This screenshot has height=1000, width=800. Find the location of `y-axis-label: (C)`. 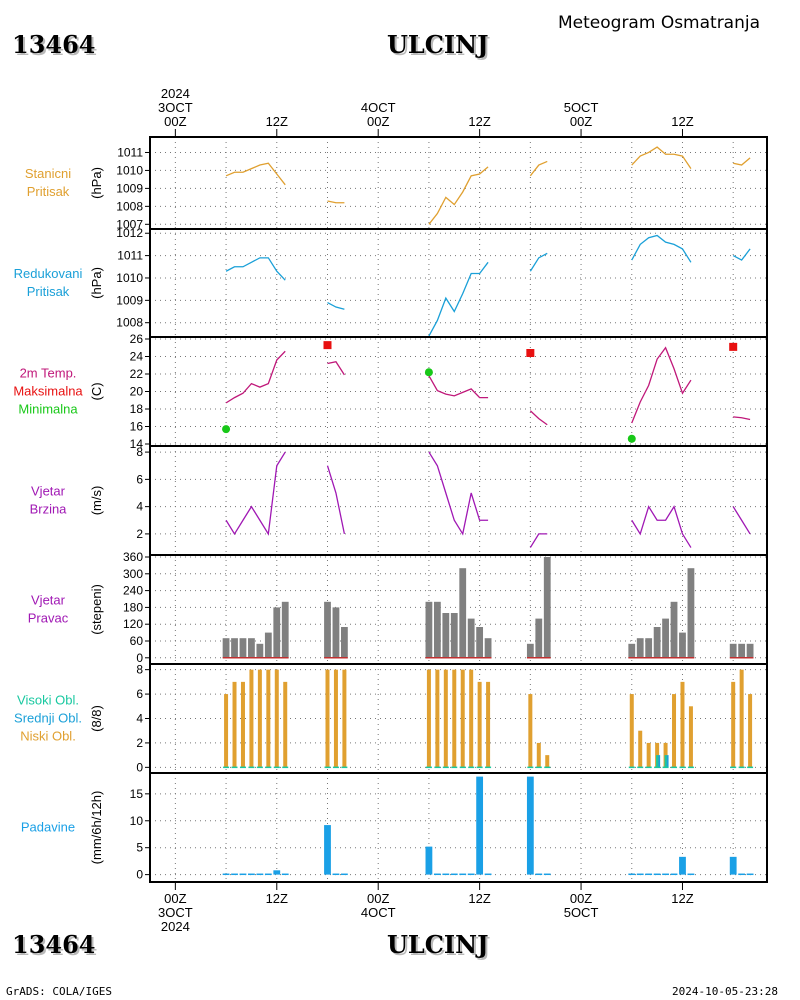

y-axis-label: (C) is located at coordinates (96, 391).